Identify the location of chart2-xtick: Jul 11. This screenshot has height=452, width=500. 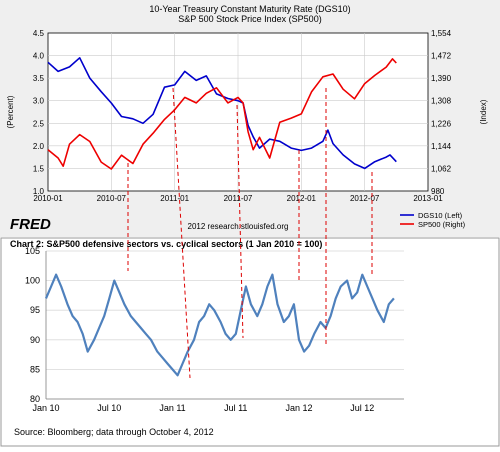
(235, 408).